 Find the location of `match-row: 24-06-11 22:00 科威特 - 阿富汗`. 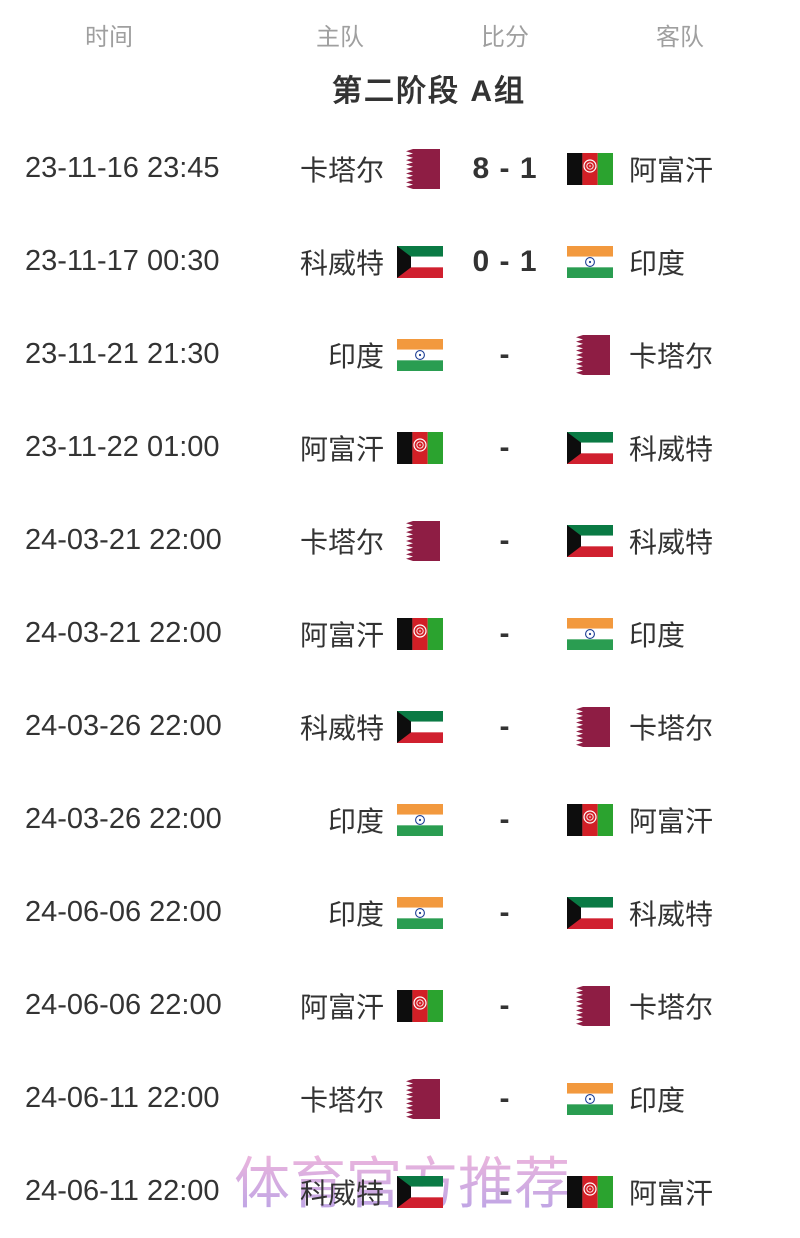

match-row: 24-06-11 22:00 科威特 - 阿富汗 is located at coordinates (400, 1191).